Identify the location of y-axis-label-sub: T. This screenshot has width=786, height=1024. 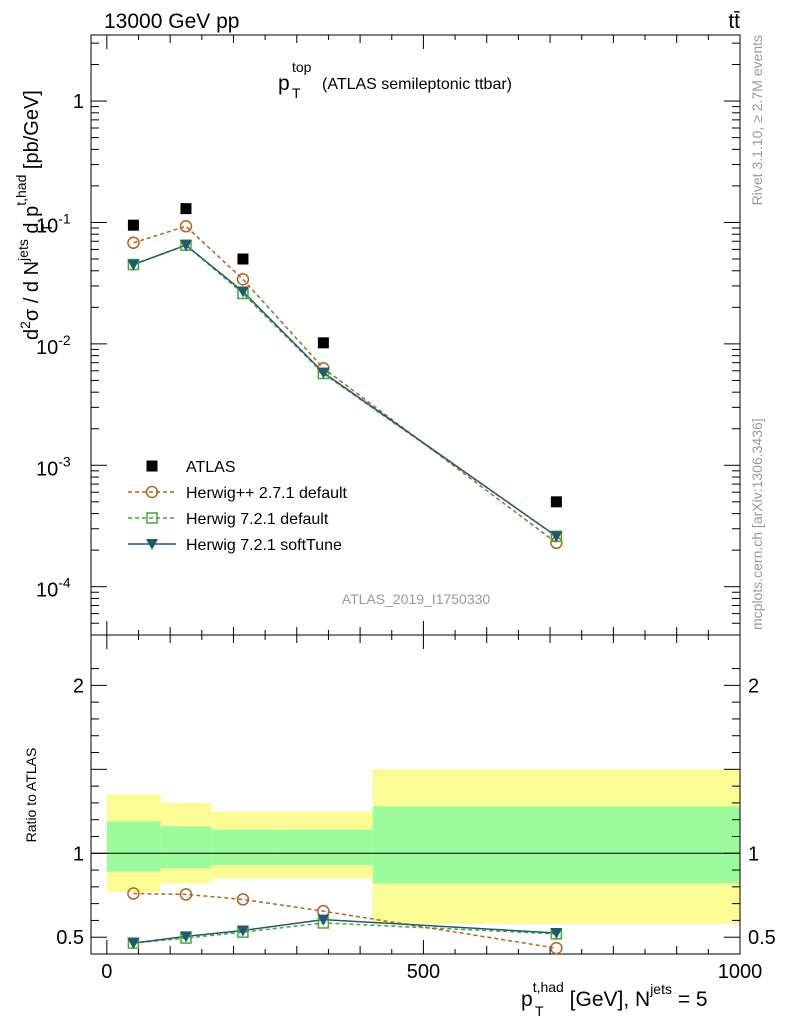
(47, 227).